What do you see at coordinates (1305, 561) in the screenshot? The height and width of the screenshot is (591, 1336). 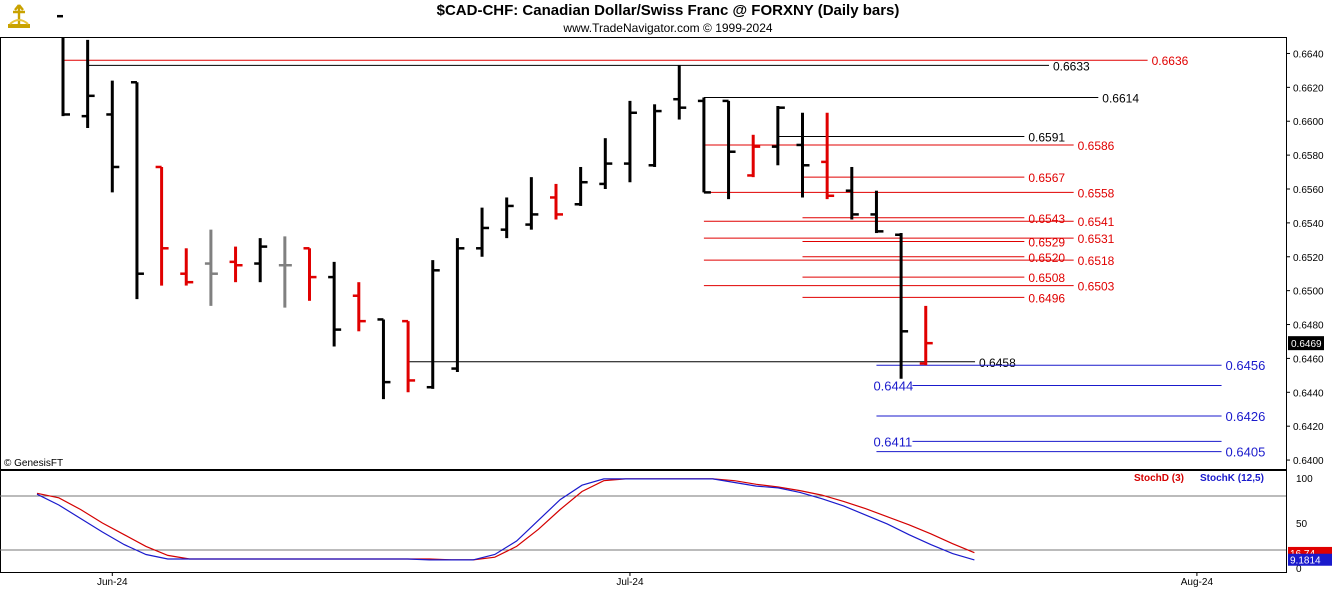 I see `stochk-last-value: 9.1814` at bounding box center [1305, 561].